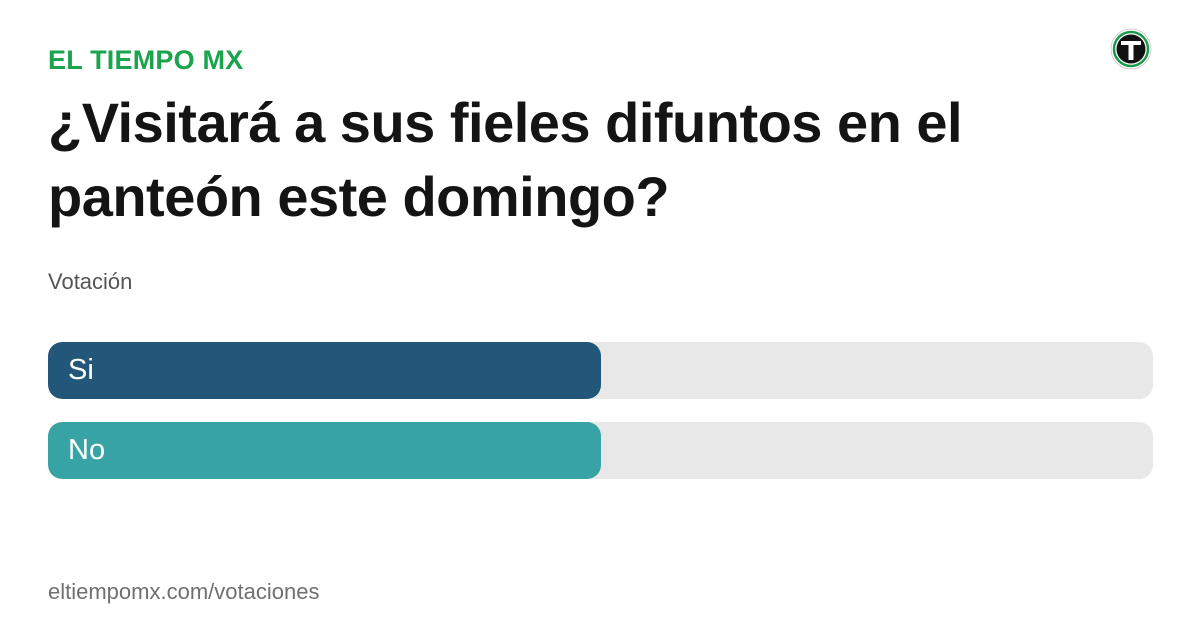 This screenshot has width=1200, height=630. Describe the element at coordinates (324, 450) in the screenshot. I see `poll-option-no-bar` at that location.